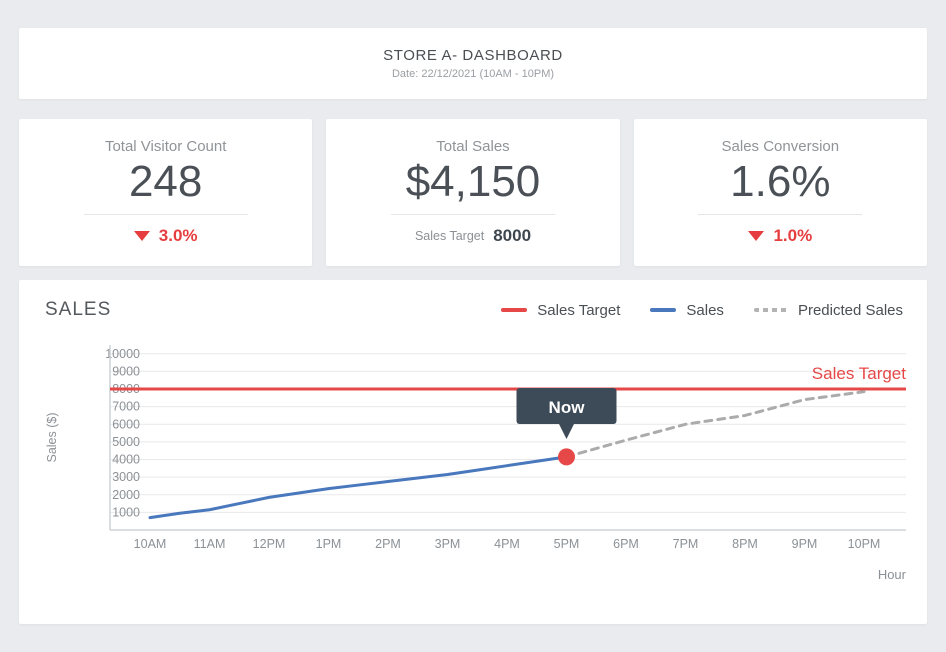 This screenshot has height=652, width=946. Describe the element at coordinates (579, 310) in the screenshot. I see `legend-label: Sales Target` at that location.